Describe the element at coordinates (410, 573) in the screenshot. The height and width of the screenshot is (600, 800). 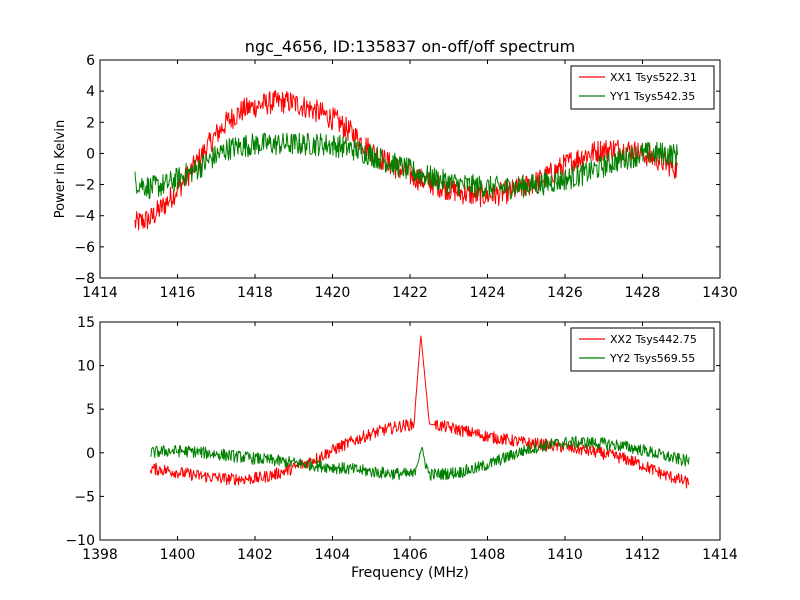
I see `bottom-x-axis-label: Frequency (MHz)` at that location.